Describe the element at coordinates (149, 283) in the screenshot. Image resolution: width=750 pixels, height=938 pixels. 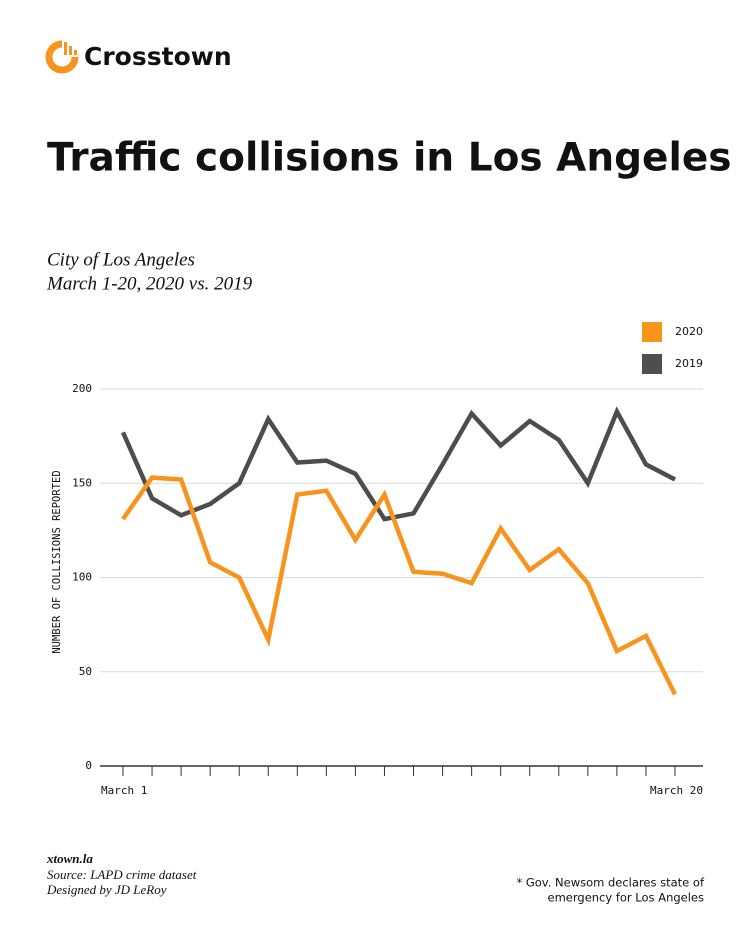
I see `subtitle: March 1-20, 2020 vs. 2019` at that location.